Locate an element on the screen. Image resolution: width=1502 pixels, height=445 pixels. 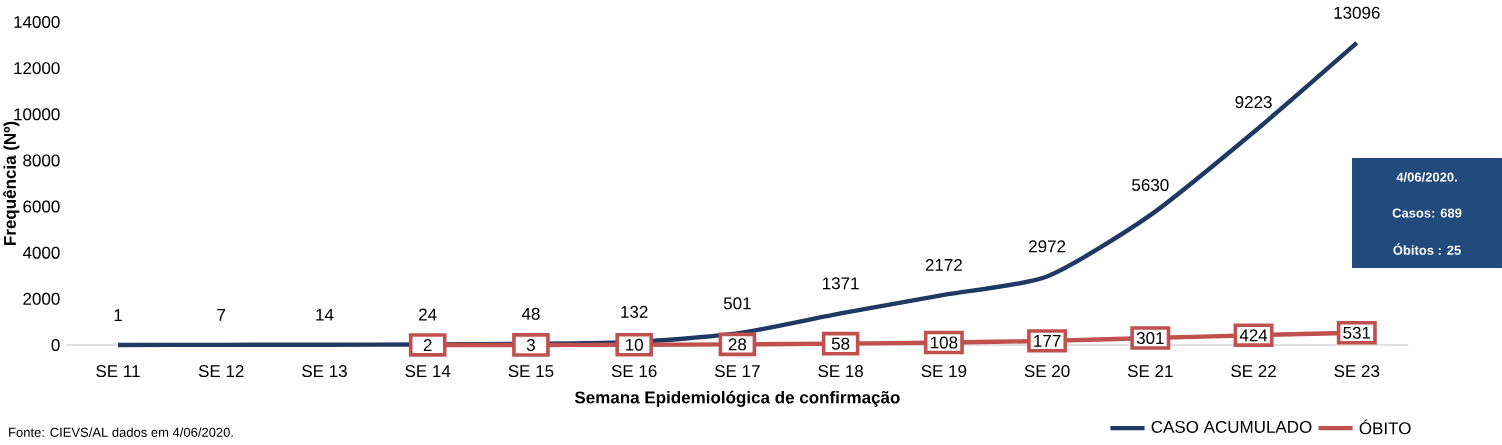
data-label: 14 is located at coordinates (325, 314).